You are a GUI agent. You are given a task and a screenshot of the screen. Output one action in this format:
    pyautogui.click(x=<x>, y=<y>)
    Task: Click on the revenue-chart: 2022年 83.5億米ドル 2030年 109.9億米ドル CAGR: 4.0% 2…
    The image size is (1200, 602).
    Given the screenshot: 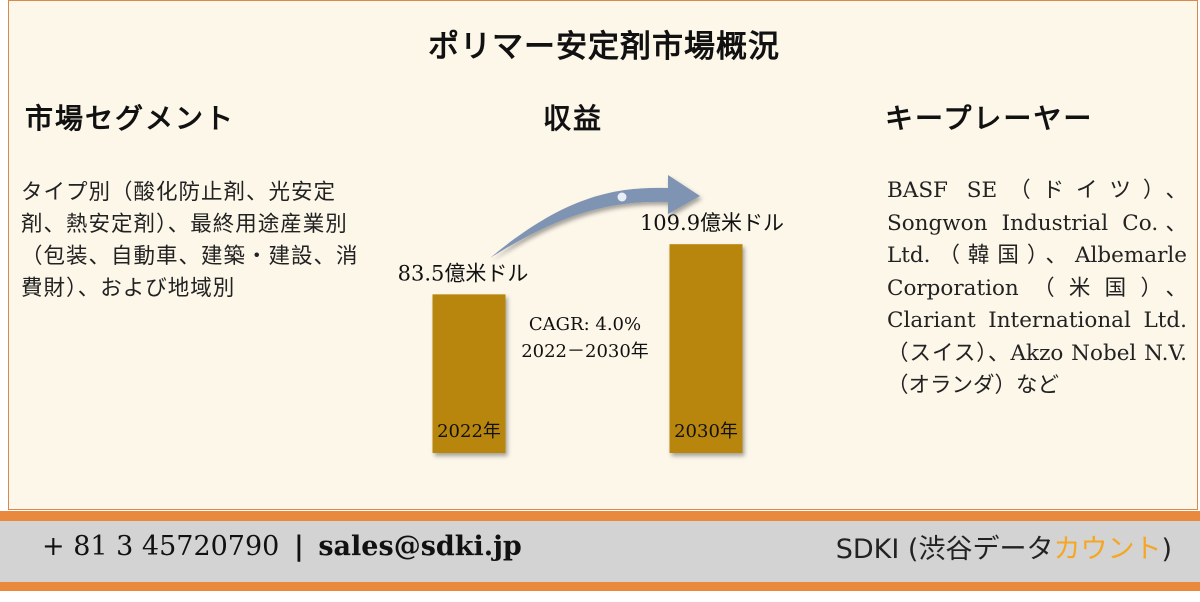 What is the action you would take?
    pyautogui.click(x=591, y=314)
    